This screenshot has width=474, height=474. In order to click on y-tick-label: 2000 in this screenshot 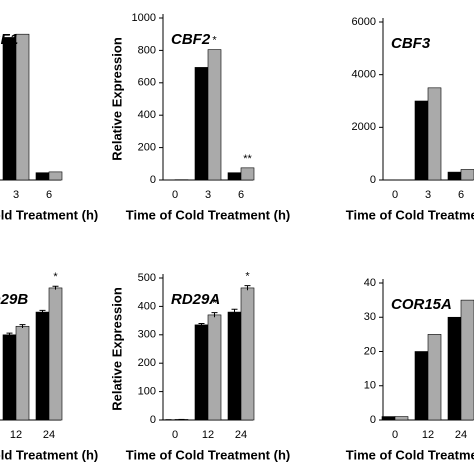, I will do `click(364, 127)`.